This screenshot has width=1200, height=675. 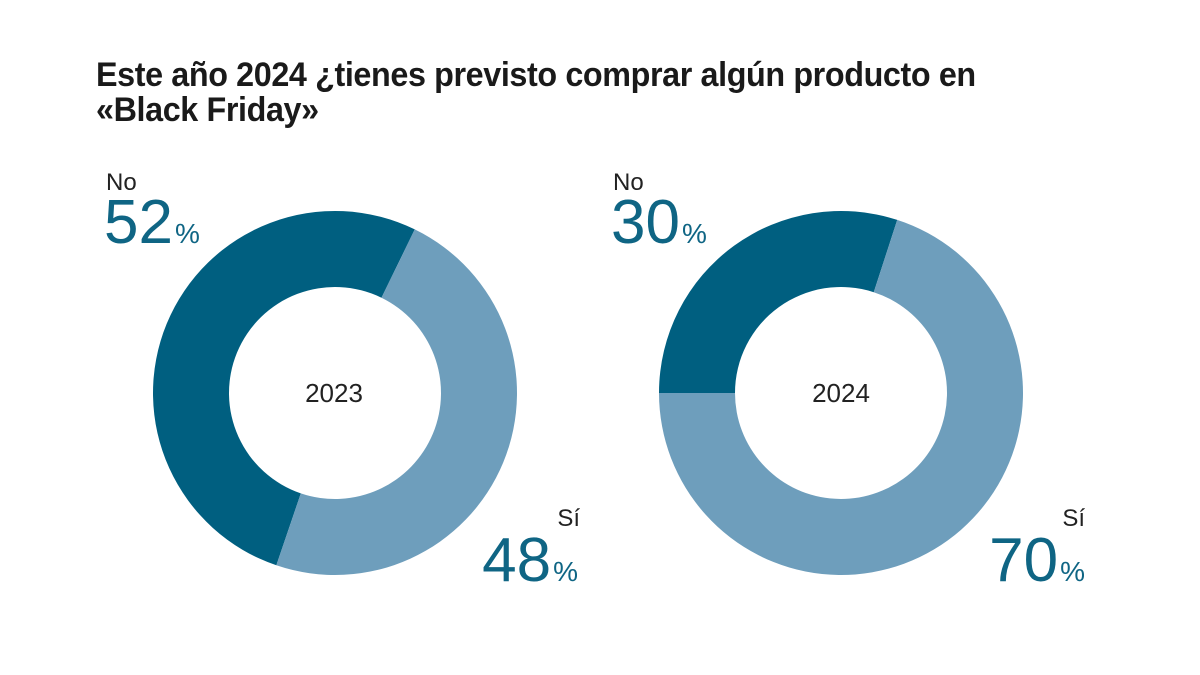 I want to click on value-si-2023-unit: %, so click(x=565, y=571).